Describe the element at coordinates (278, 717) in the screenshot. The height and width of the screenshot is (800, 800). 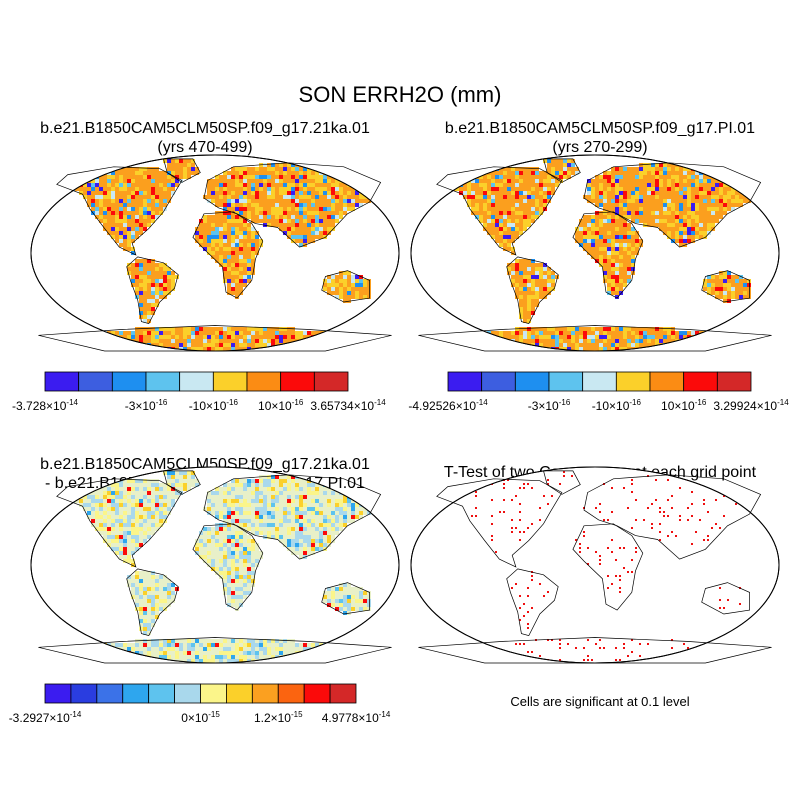
I see `colorbar-label: 1.2×10⁻¹⁵` at that location.